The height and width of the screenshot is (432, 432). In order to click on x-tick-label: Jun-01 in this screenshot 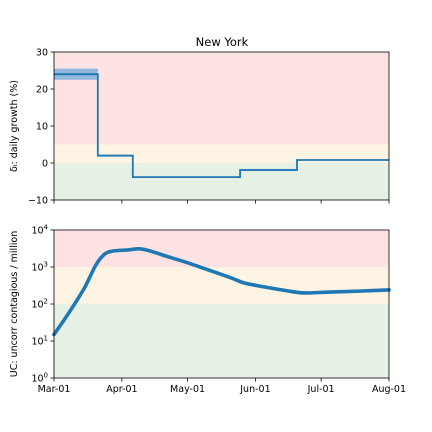, I will do `click(254, 389)`.